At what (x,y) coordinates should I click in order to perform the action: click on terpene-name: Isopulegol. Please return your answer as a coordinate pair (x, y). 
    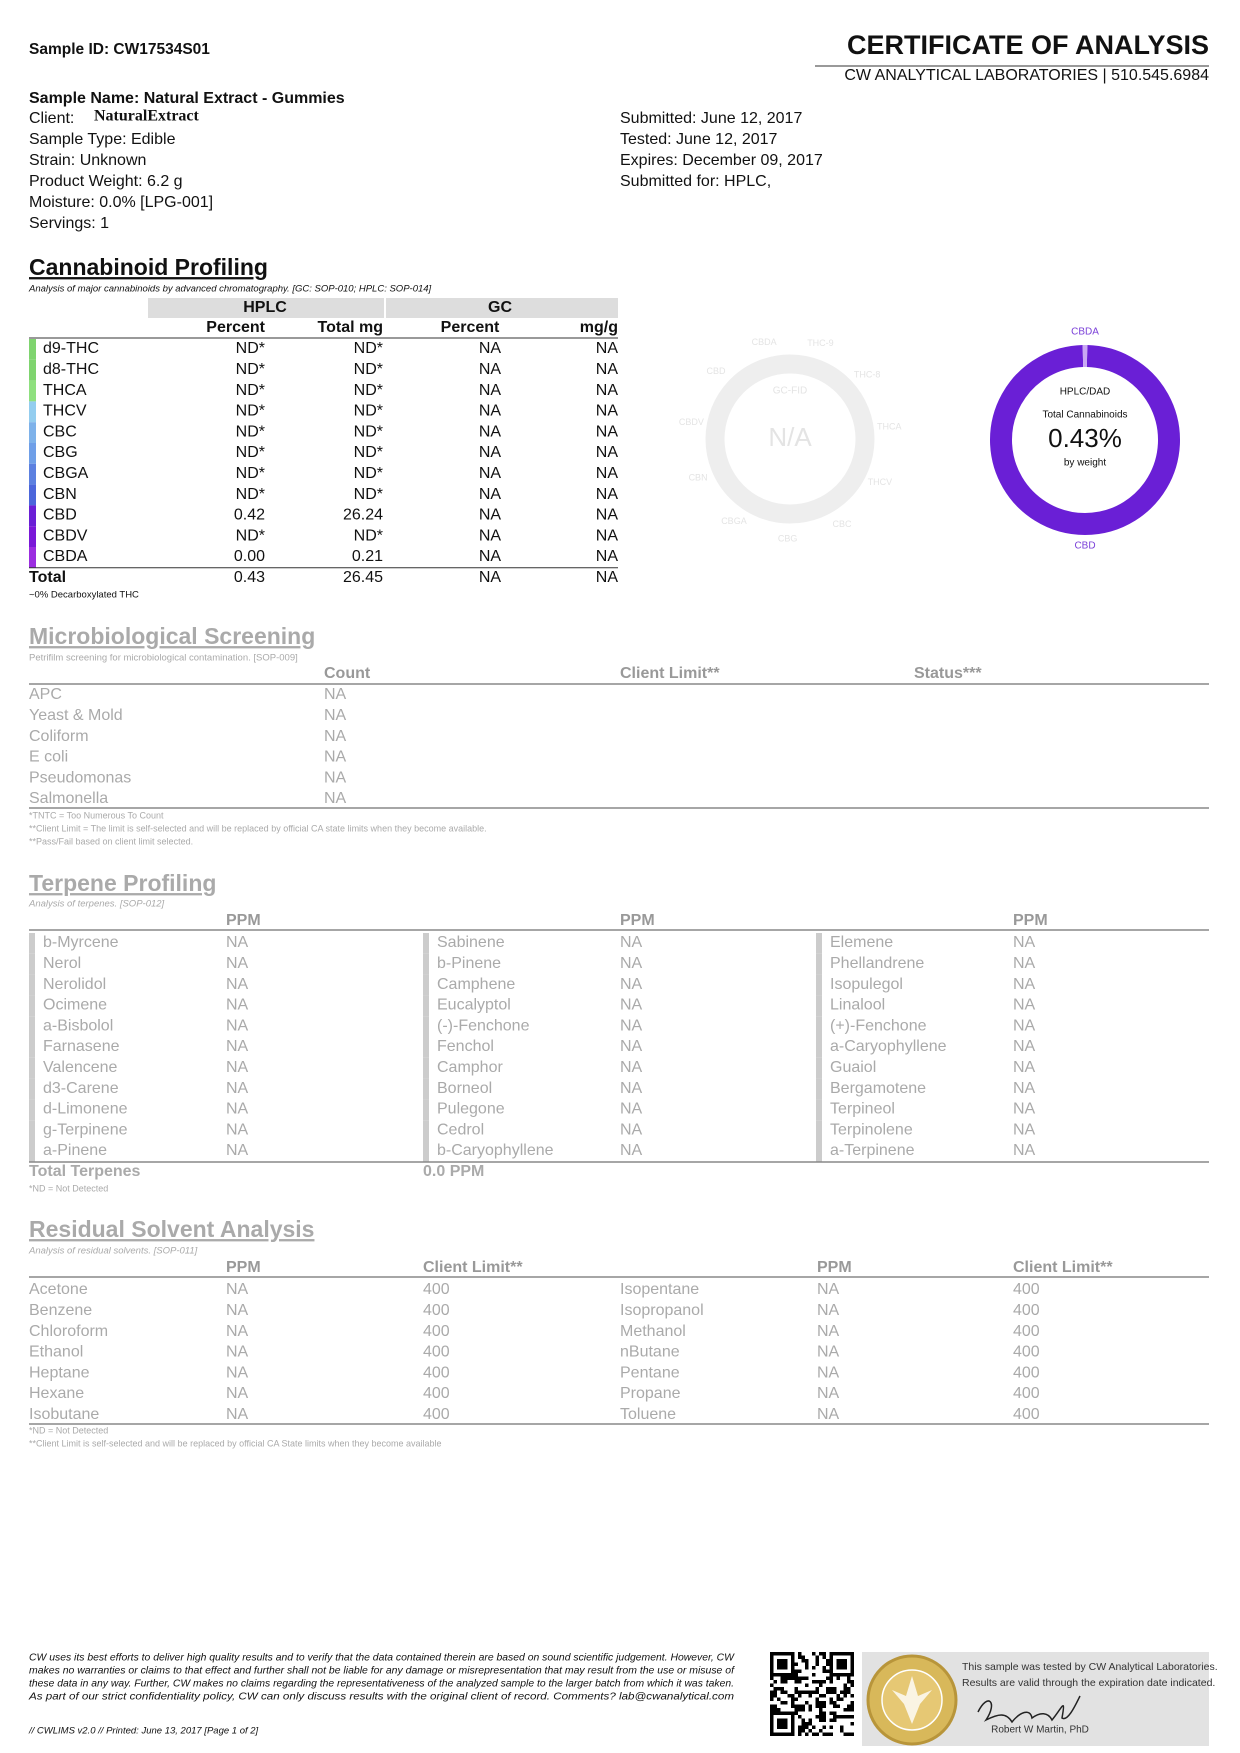
    Looking at the image, I should click on (866, 984).